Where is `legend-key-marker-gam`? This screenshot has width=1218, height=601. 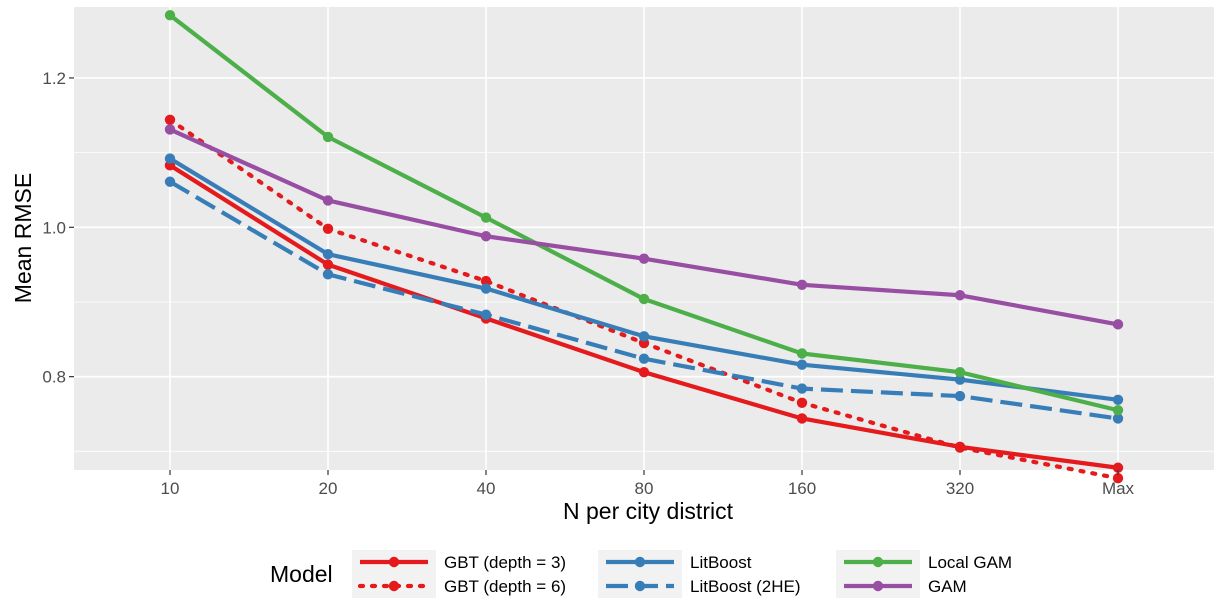
legend-key-marker-gam is located at coordinates (878, 586).